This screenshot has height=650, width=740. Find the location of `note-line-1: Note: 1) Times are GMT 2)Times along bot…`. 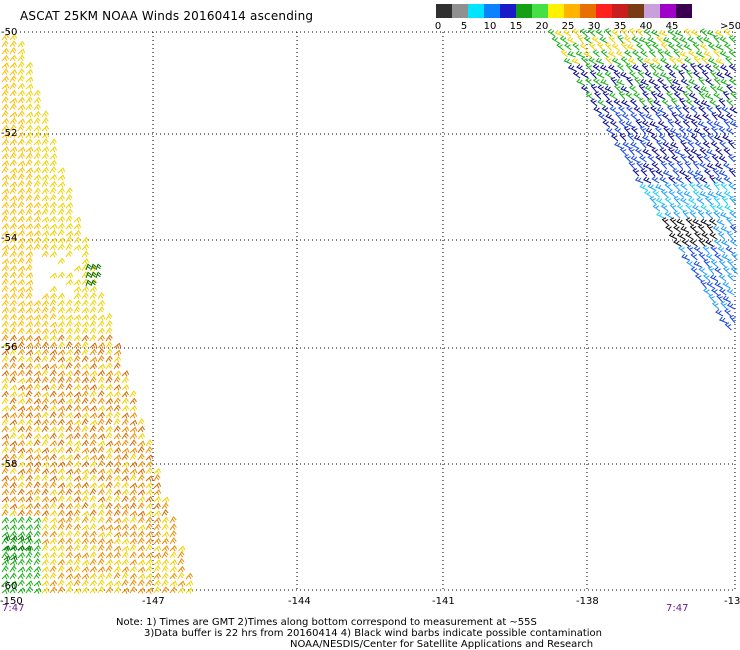

note-line-1: Note: 1) Times are GMT 2)Times along bot… is located at coordinates (326, 622).